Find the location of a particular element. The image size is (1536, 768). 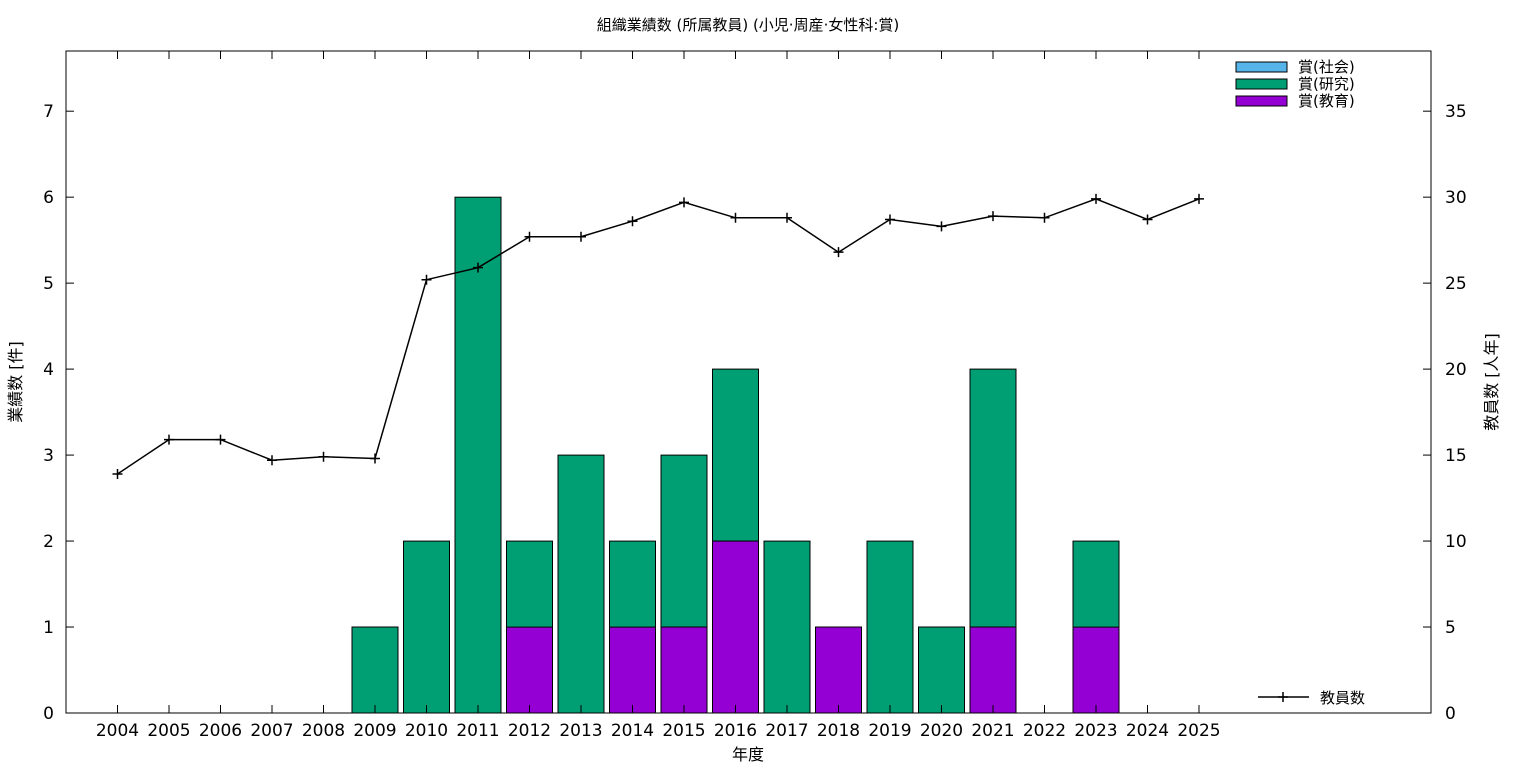

x-tick-label: 2023 is located at coordinates (1095, 731).